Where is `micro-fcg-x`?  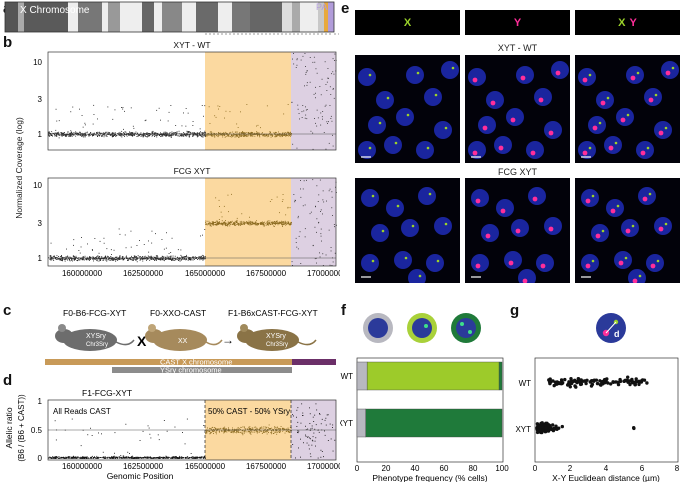 micro-fcg-x is located at coordinates (407, 230).